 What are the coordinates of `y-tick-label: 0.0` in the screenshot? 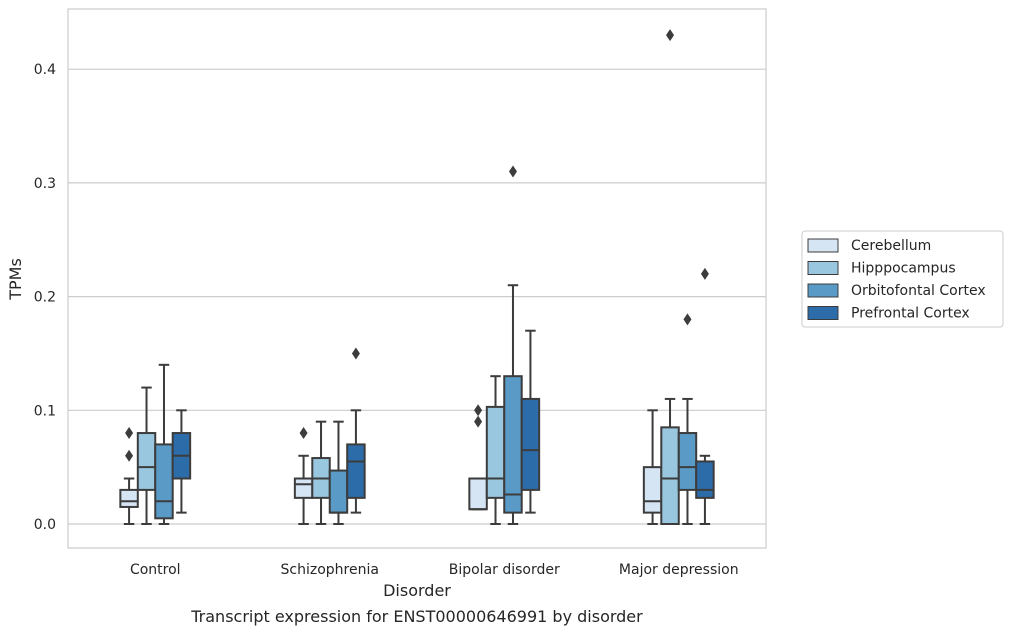 It's located at (45, 525).